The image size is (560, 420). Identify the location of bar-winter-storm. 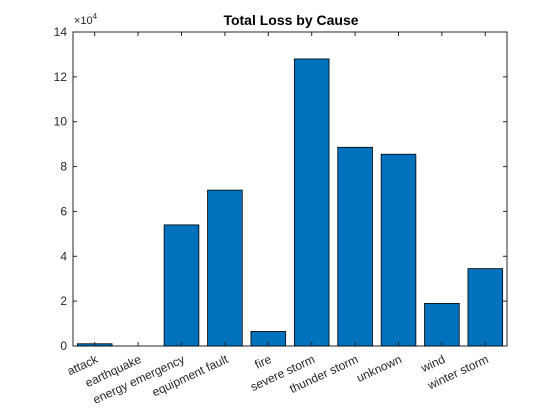
(485, 307).